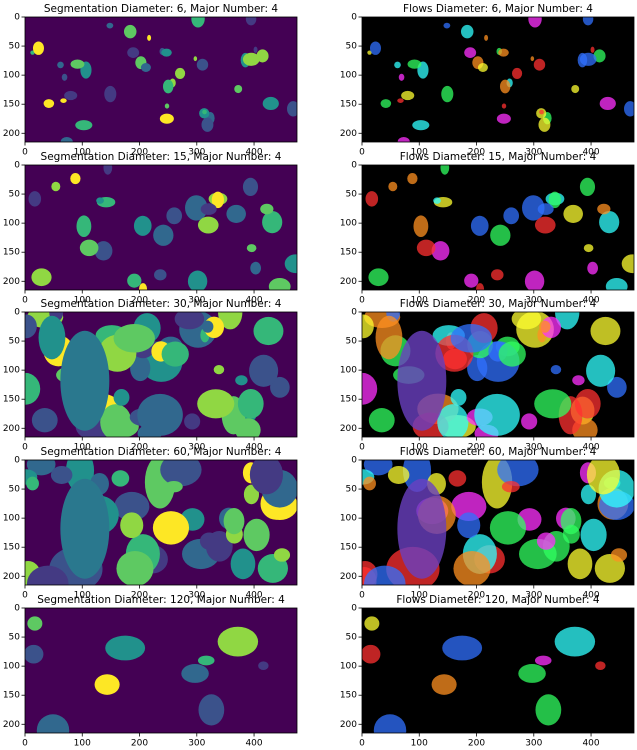  What do you see at coordinates (476, 301) in the screenshot?
I see `x-tick-label: 200` at bounding box center [476, 301].